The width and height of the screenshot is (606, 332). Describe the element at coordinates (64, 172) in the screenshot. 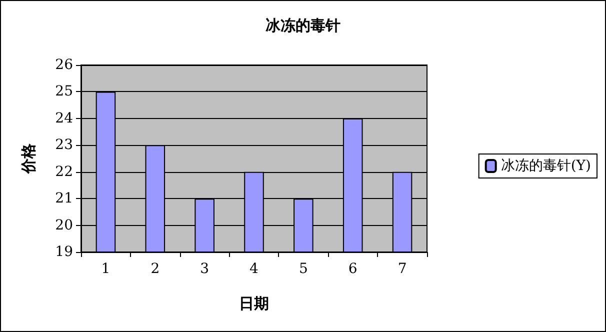

I see `y-tick-label: 22` at that location.